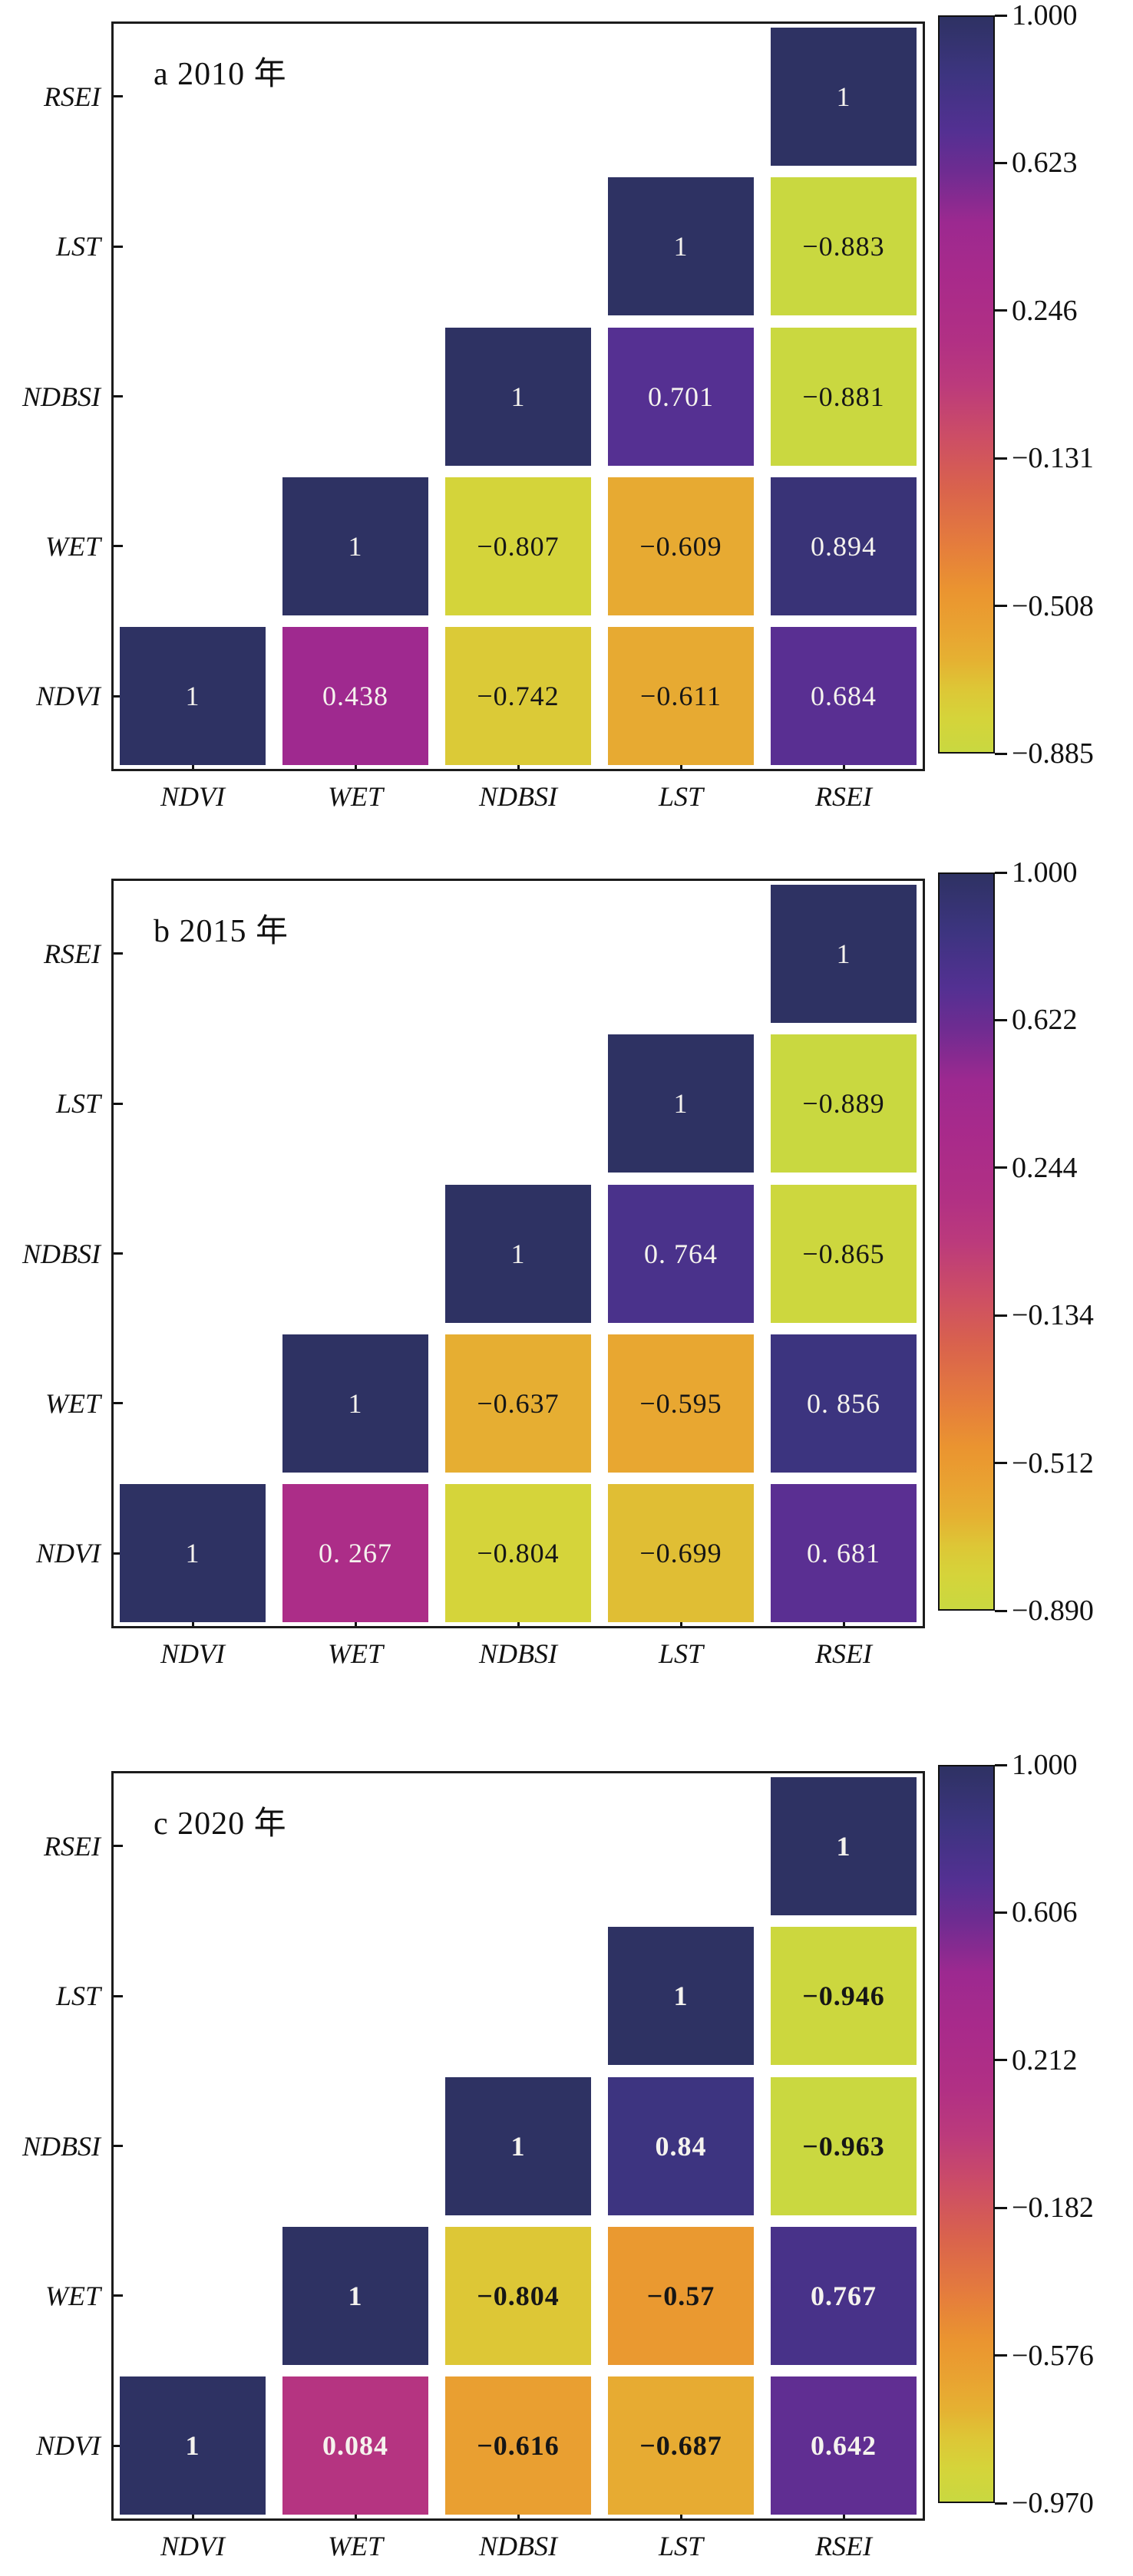  What do you see at coordinates (355, 2445) in the screenshot?
I see `cell-ndvi-wet: 0.084` at bounding box center [355, 2445].